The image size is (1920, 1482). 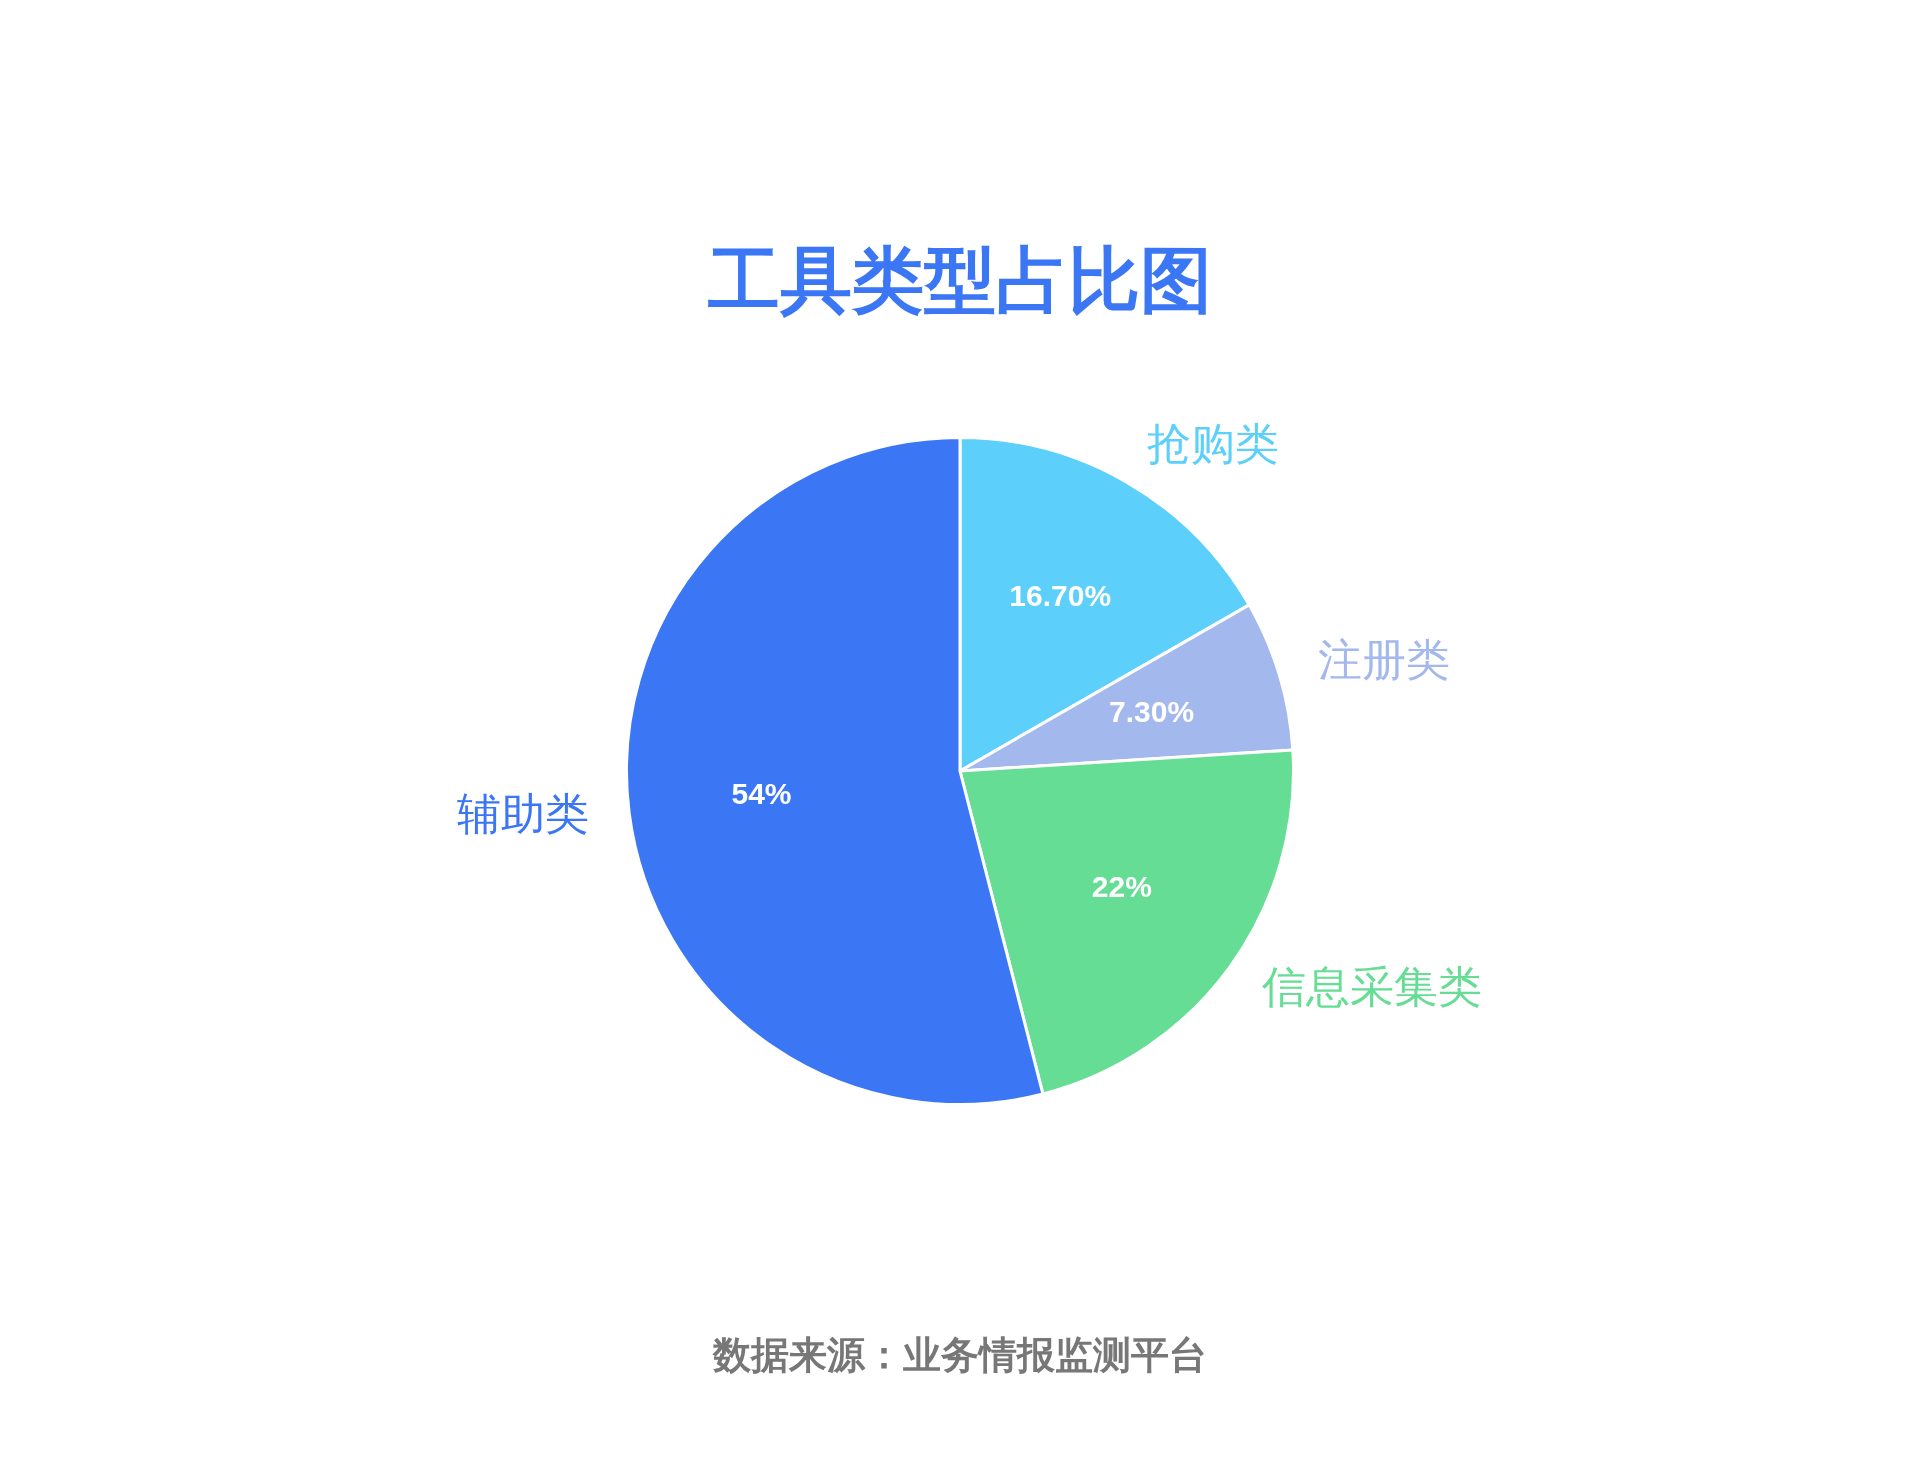 I want to click on slice-label: 辅助类, so click(x=523, y=814).